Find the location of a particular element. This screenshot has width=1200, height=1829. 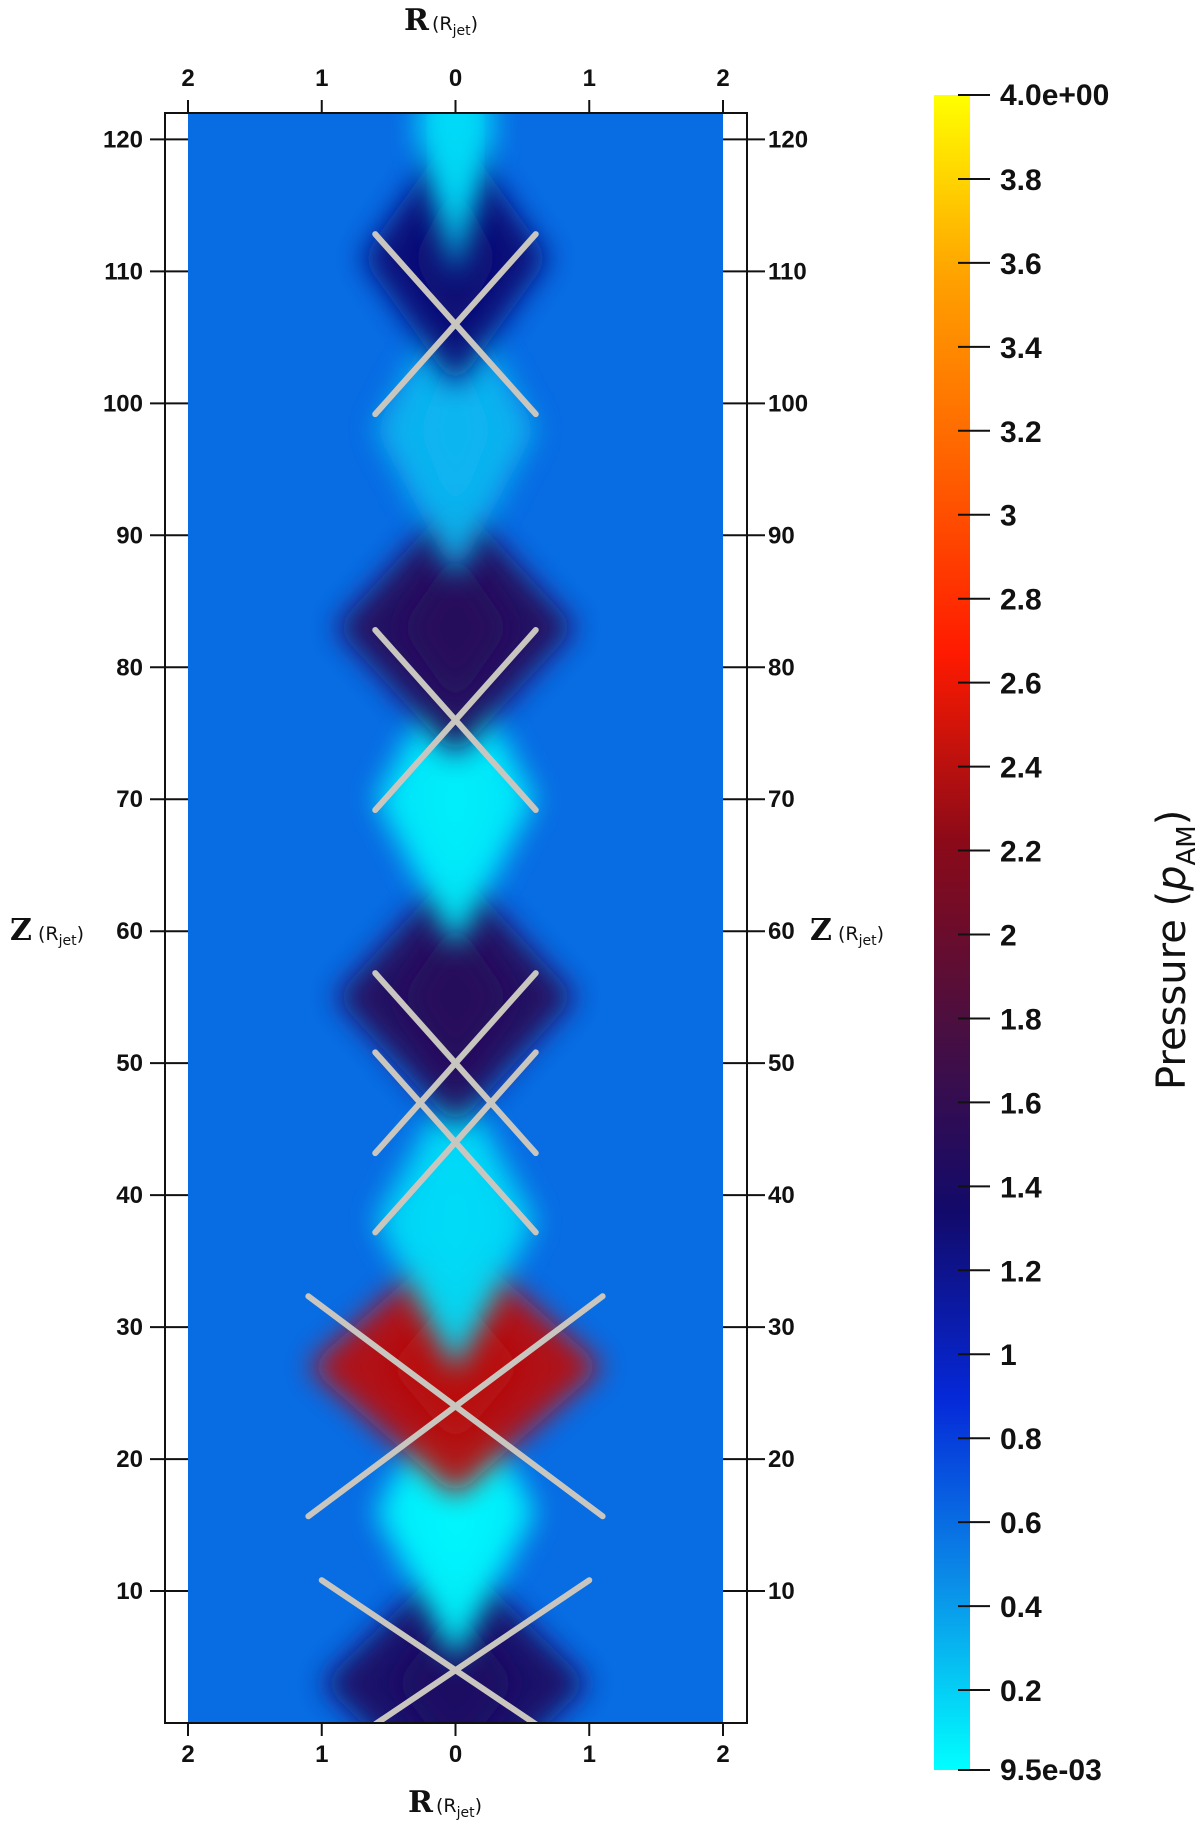

colorbar-tick-label: 2.4 is located at coordinates (1021, 768).